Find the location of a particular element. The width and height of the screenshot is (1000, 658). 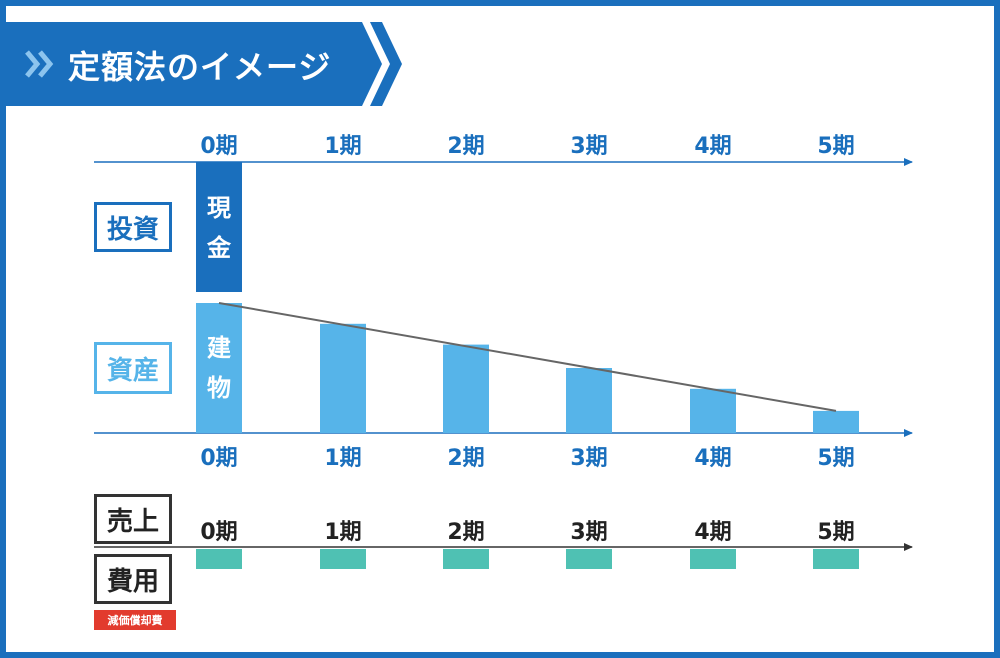

depreciation-tag: 減価償却費 is located at coordinates (135, 620).